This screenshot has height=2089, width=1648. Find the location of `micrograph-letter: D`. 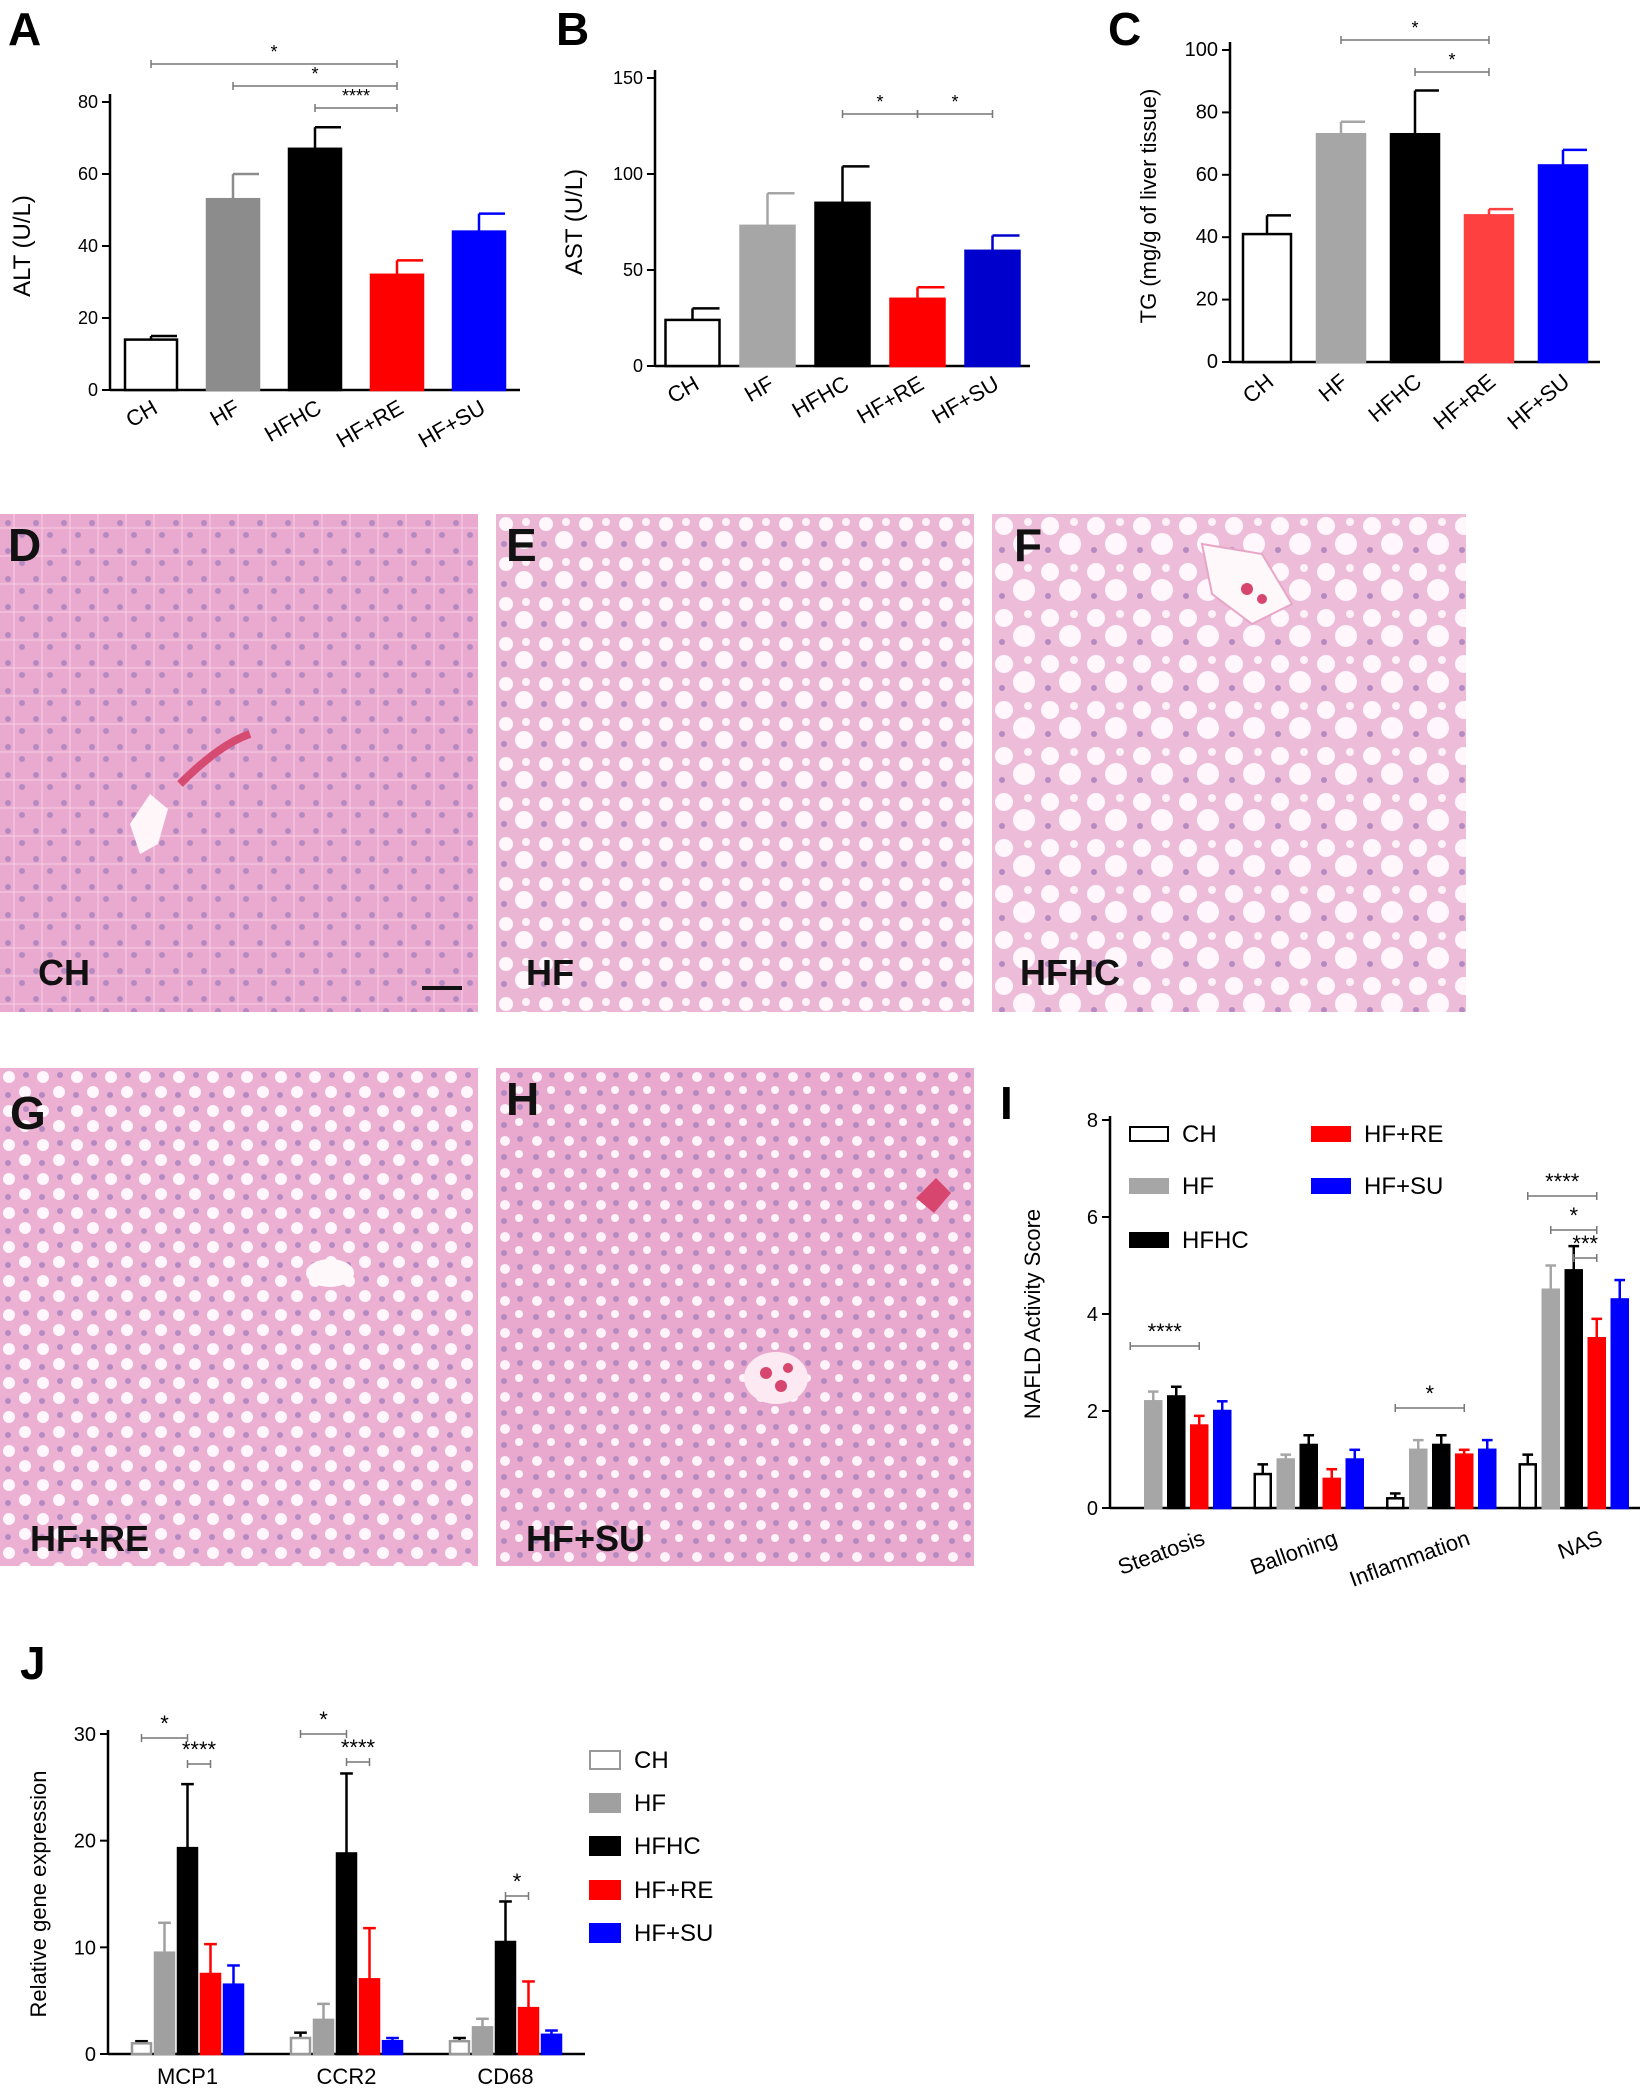

micrograph-letter: D is located at coordinates (25, 545).